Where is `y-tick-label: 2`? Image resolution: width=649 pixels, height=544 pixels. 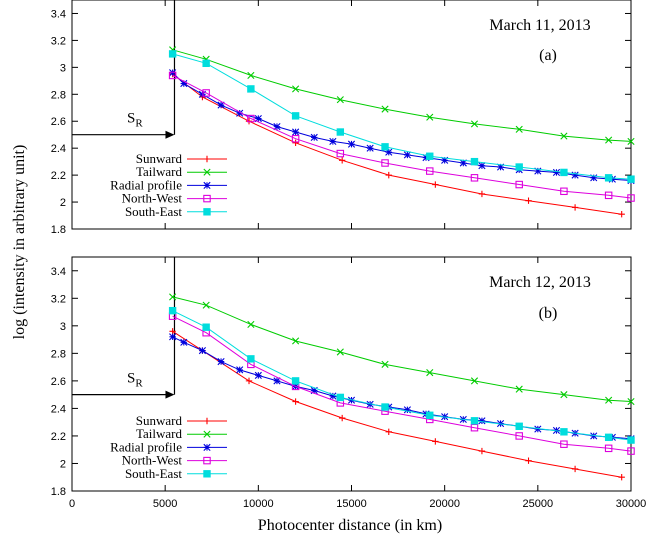
y-tick-label: 2 is located at coordinates (63, 203).